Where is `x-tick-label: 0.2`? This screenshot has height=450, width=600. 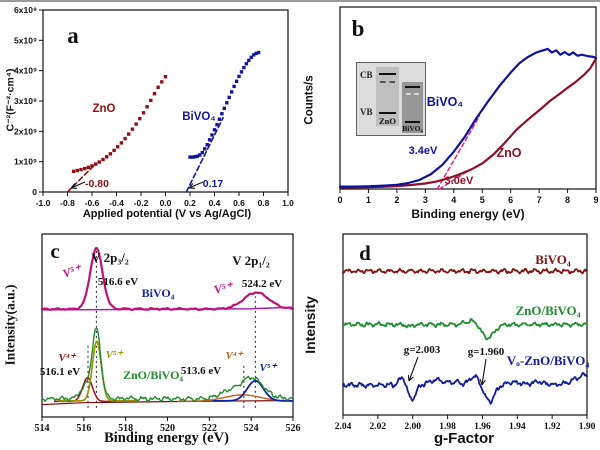
x-tick-label: 0.2 is located at coordinates (190, 203).